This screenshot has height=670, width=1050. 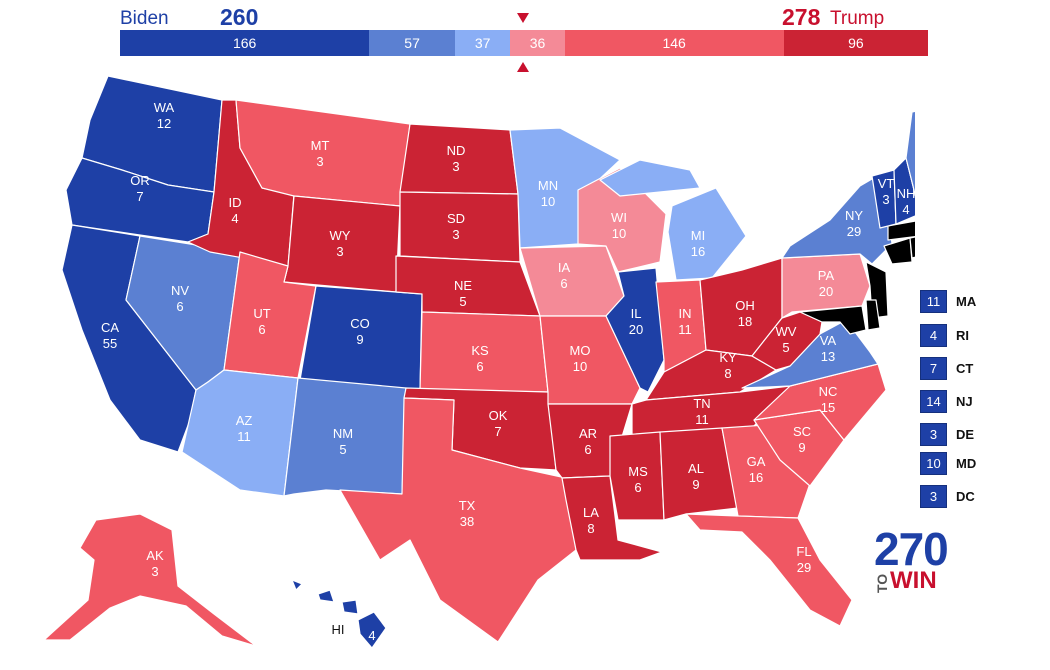 What do you see at coordinates (619, 217) in the screenshot?
I see `state-label-wi: WI` at bounding box center [619, 217].